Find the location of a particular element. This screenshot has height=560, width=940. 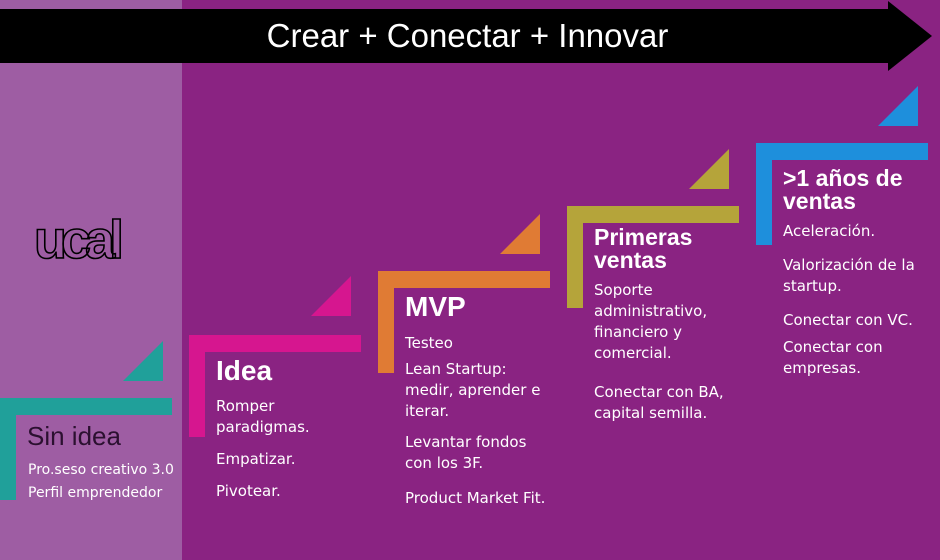

step-ventas-triangle-icon is located at coordinates (898, 106).